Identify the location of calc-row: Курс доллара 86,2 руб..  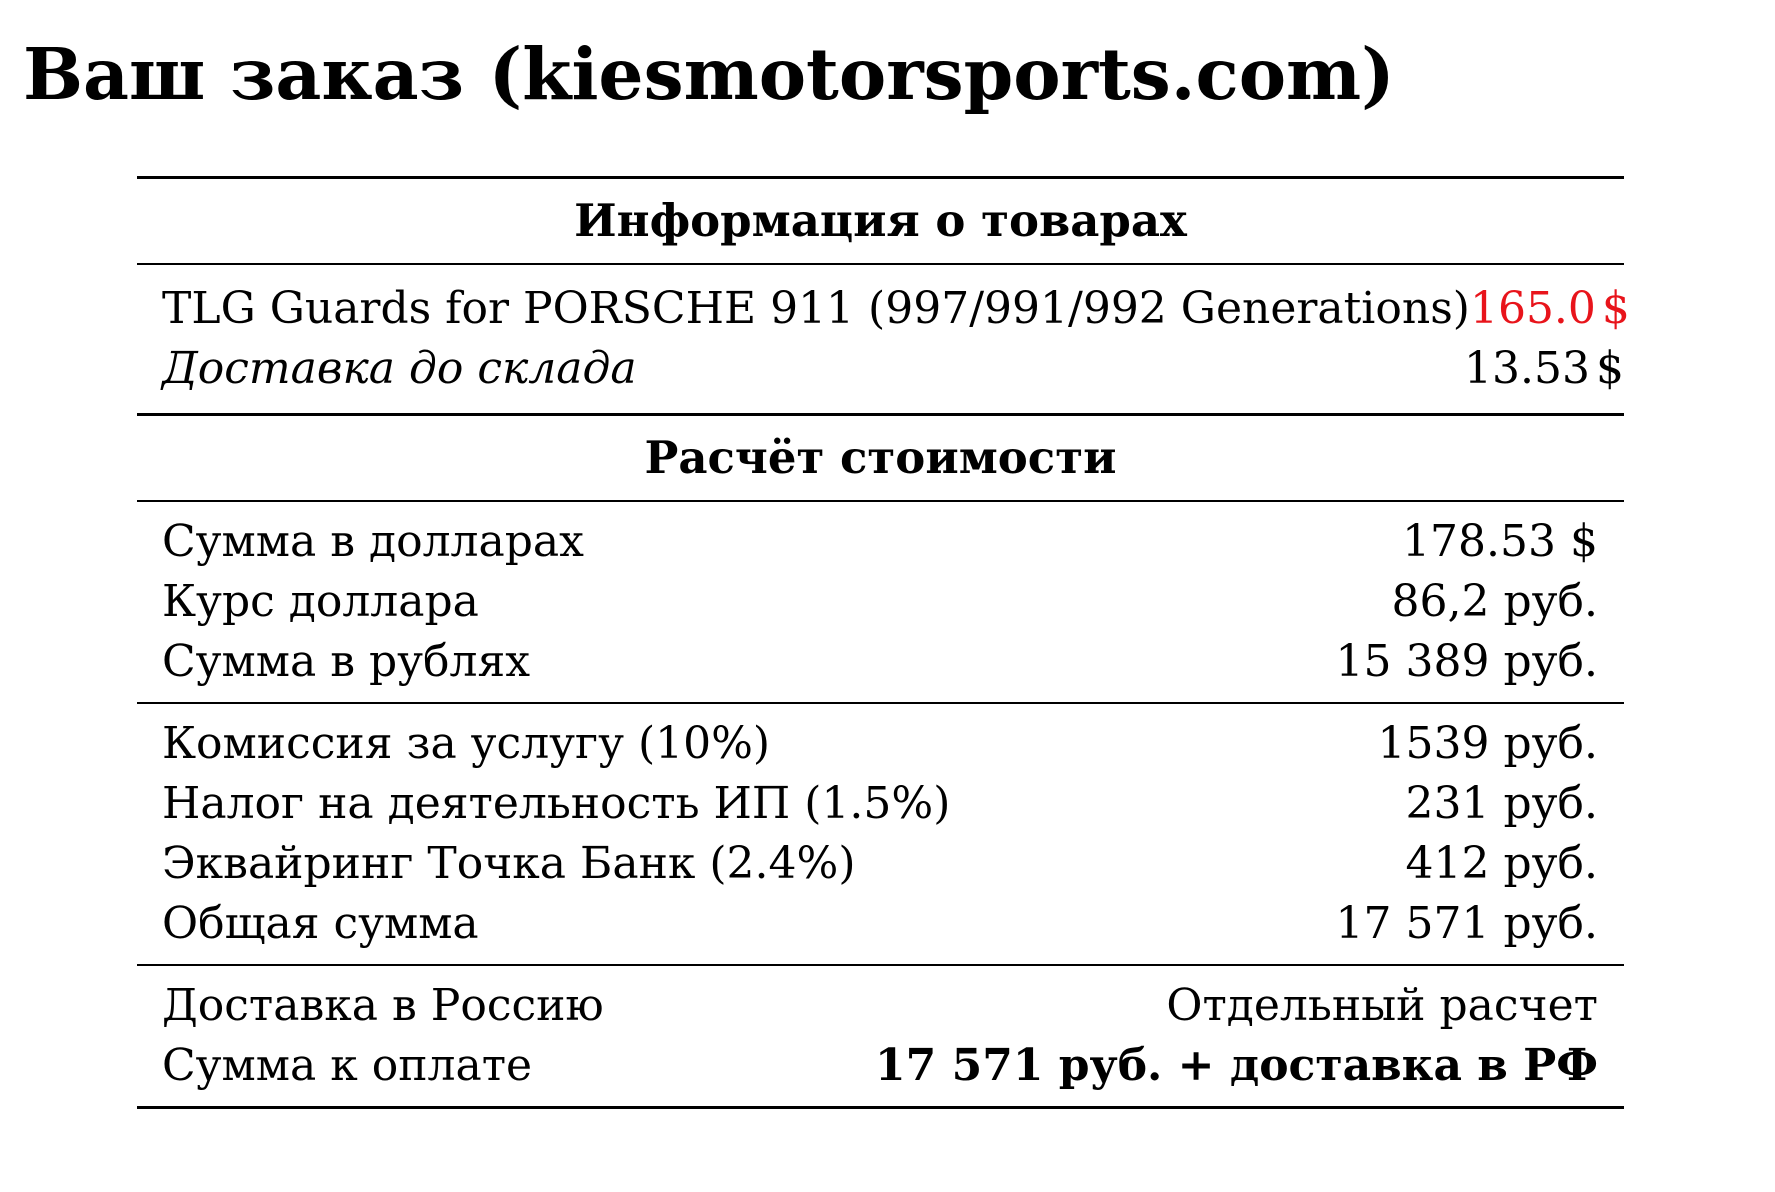
(880, 602).